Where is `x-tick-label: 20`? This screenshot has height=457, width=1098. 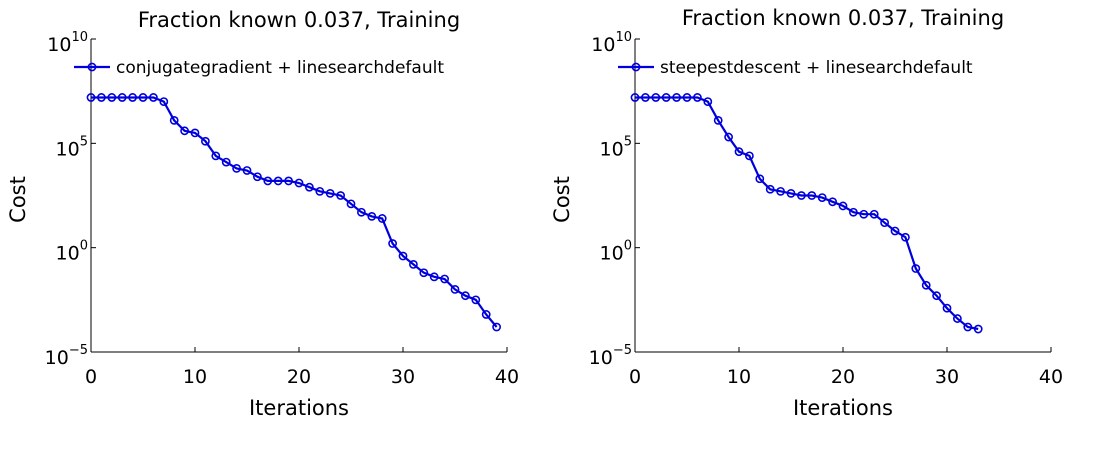
x-tick-label: 20 is located at coordinates (299, 377).